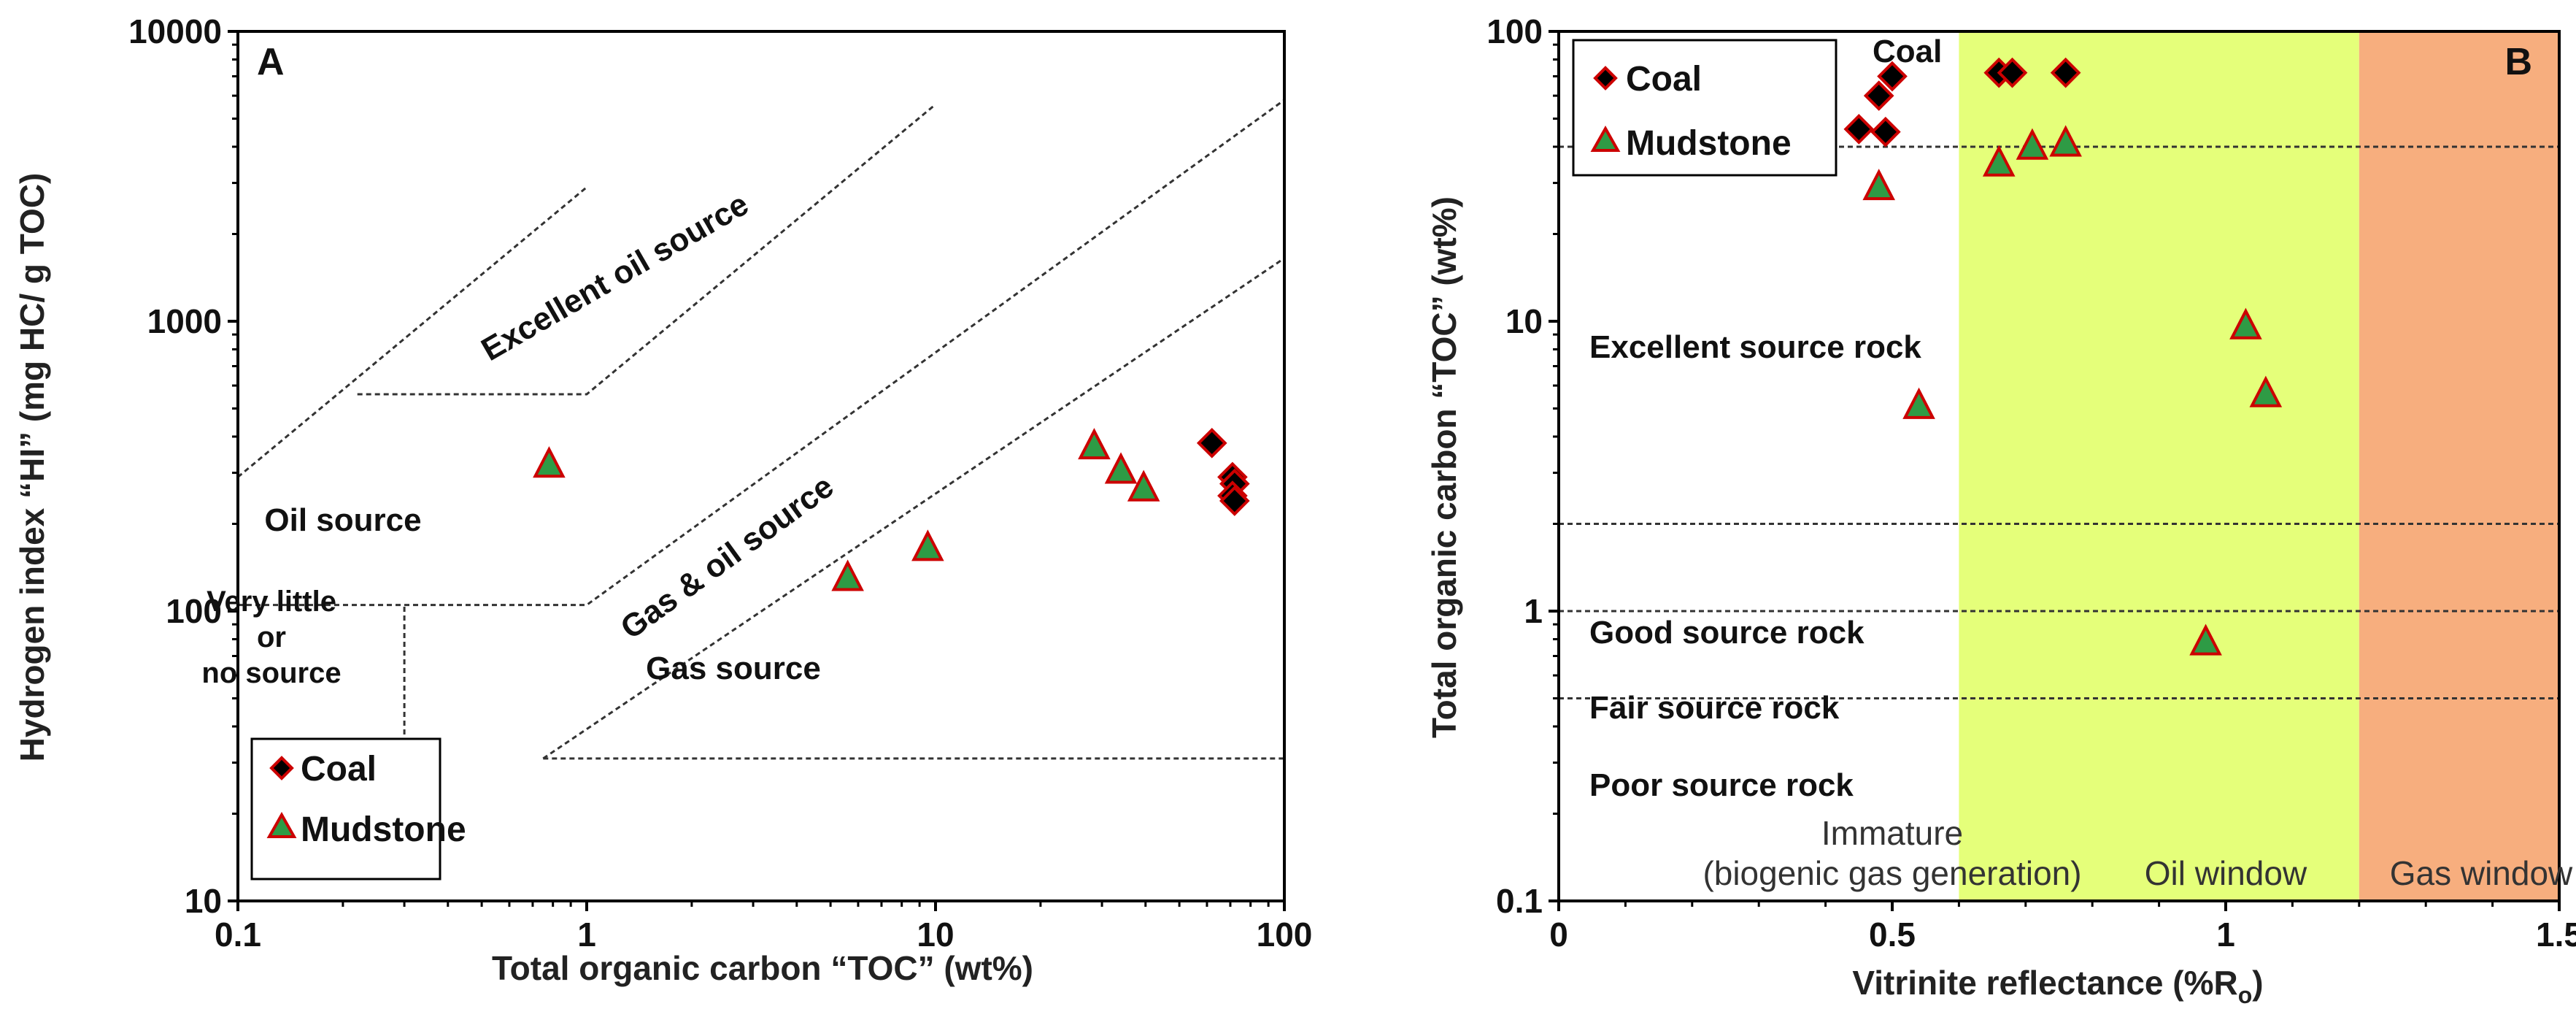 This screenshot has width=2576, height=1009. I want to click on panel-a-legend: Coal Mudstone, so click(358, 809).